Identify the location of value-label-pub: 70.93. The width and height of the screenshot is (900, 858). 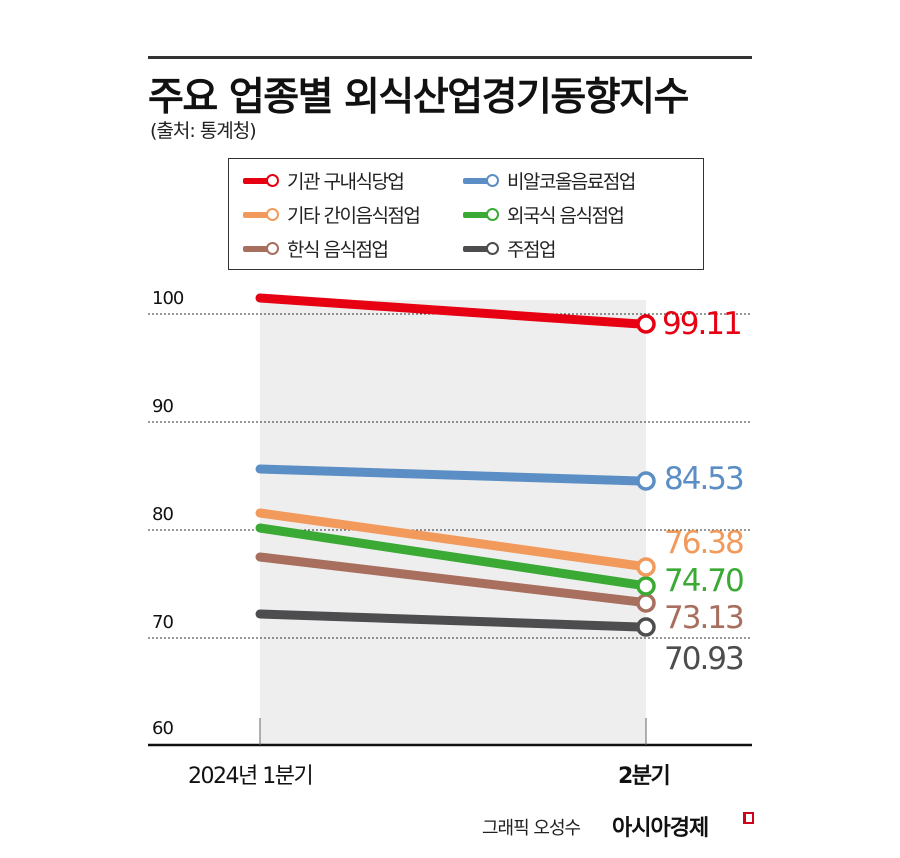
(704, 659).